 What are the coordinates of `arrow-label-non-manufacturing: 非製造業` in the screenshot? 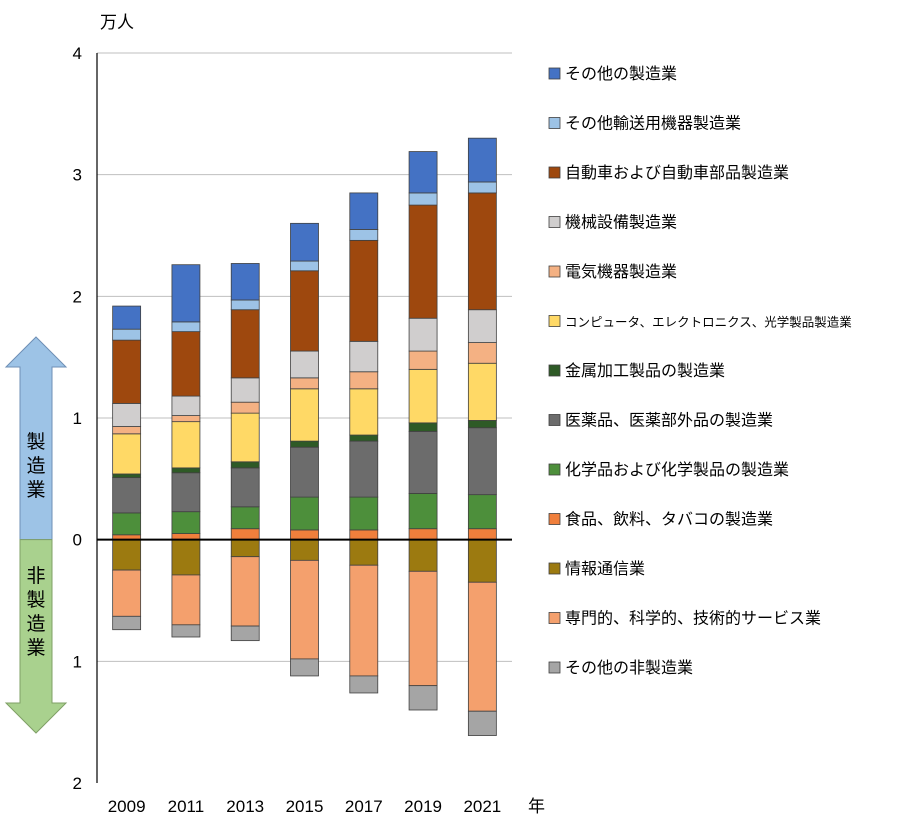 It's located at (35, 612).